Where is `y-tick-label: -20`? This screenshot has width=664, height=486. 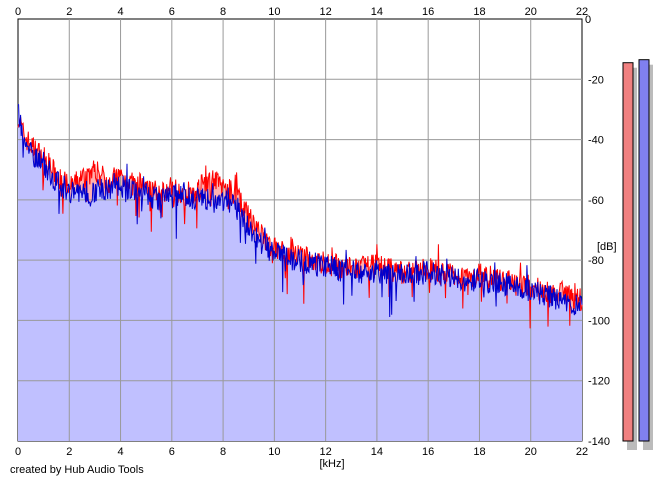
y-tick-label: -20 is located at coordinates (596, 80).